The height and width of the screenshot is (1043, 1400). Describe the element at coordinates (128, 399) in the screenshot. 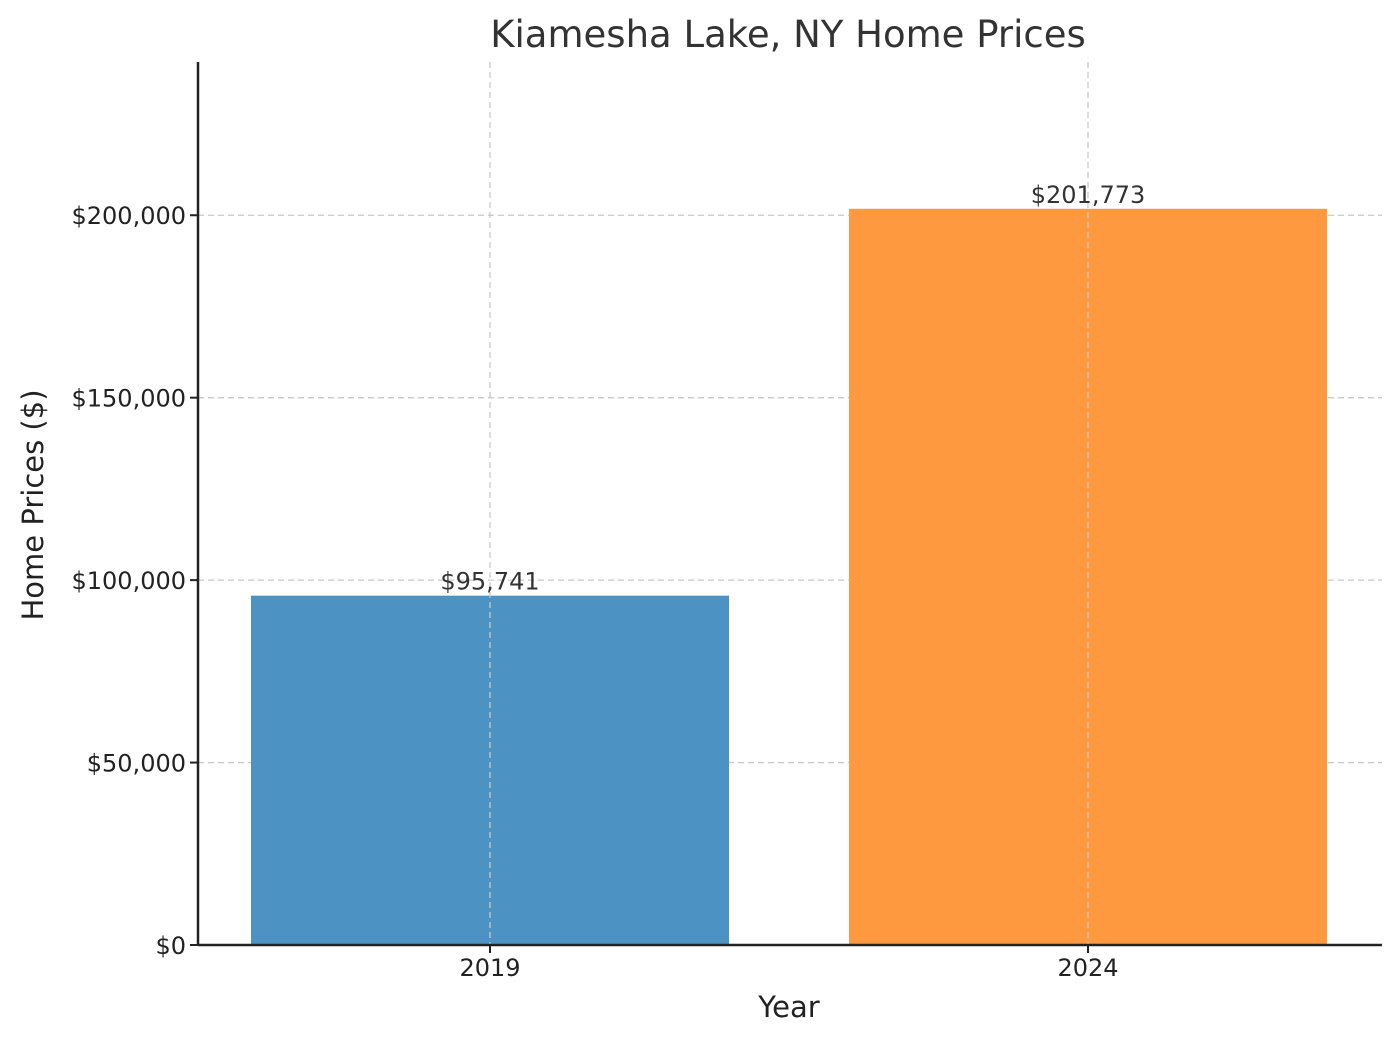

I see `y-tick-label: $150,000` at that location.